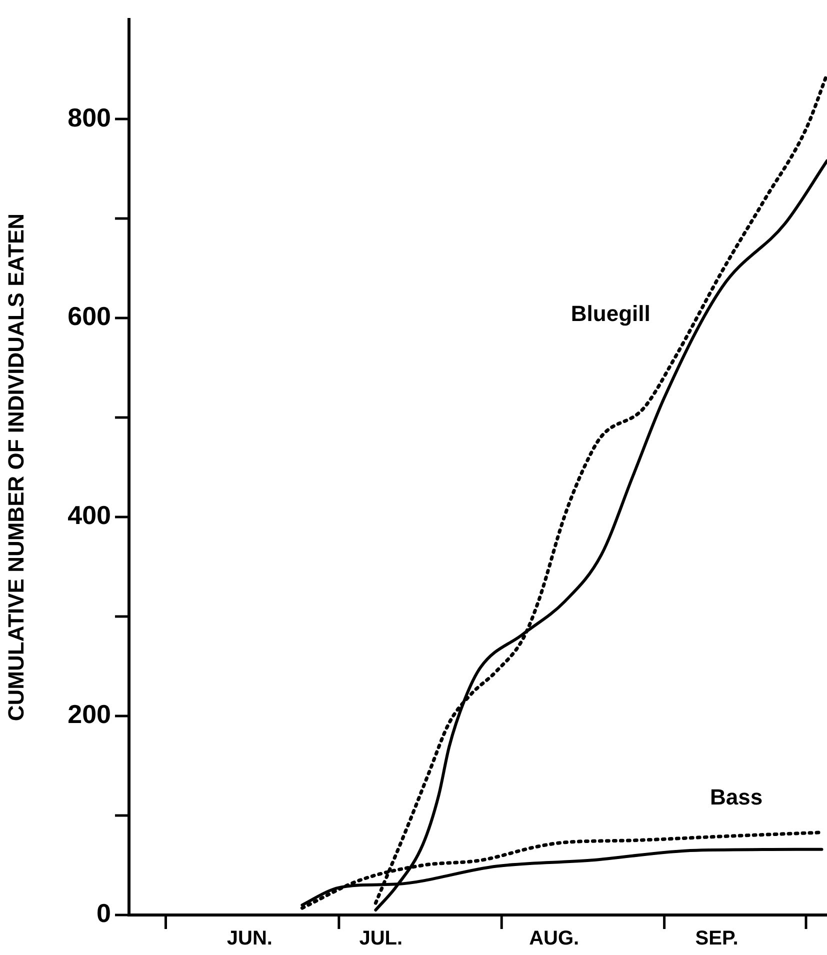 Image resolution: width=827 pixels, height=955 pixels. I want to click on x-tick-label: AUG., so click(554, 939).